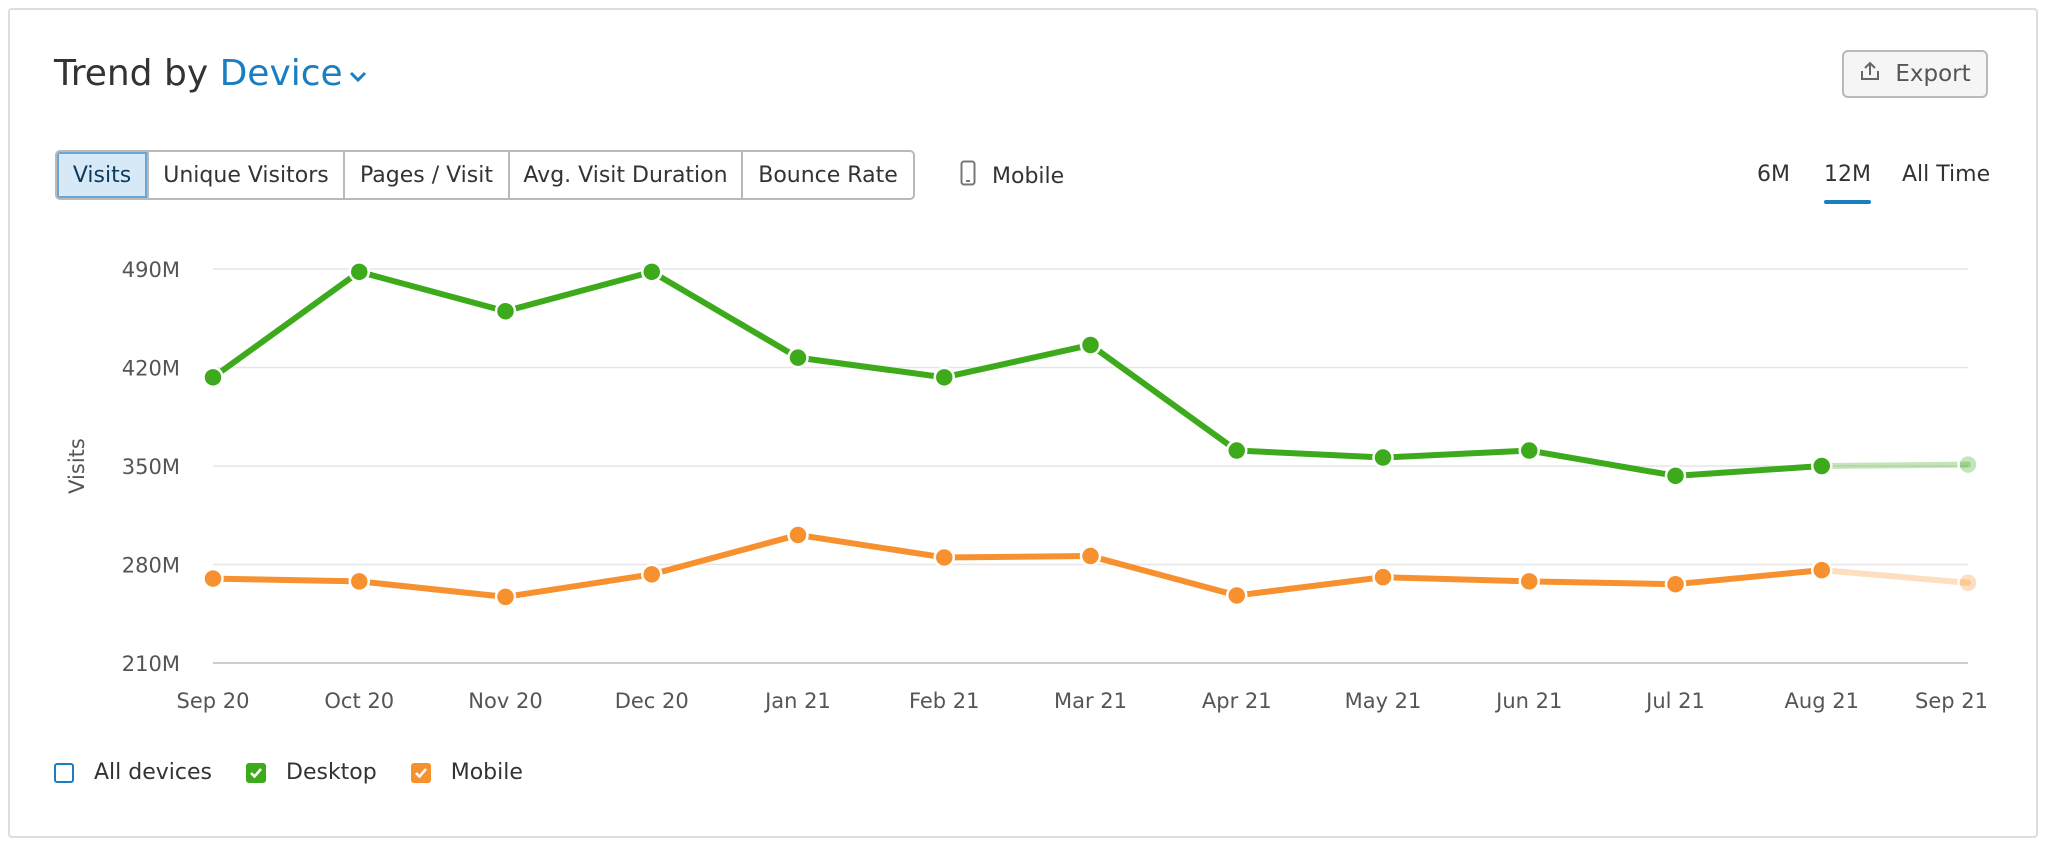 This screenshot has height=854, width=2048. I want to click on tab-avg-visit-duration: Avg. Visit Duration, so click(626, 175).